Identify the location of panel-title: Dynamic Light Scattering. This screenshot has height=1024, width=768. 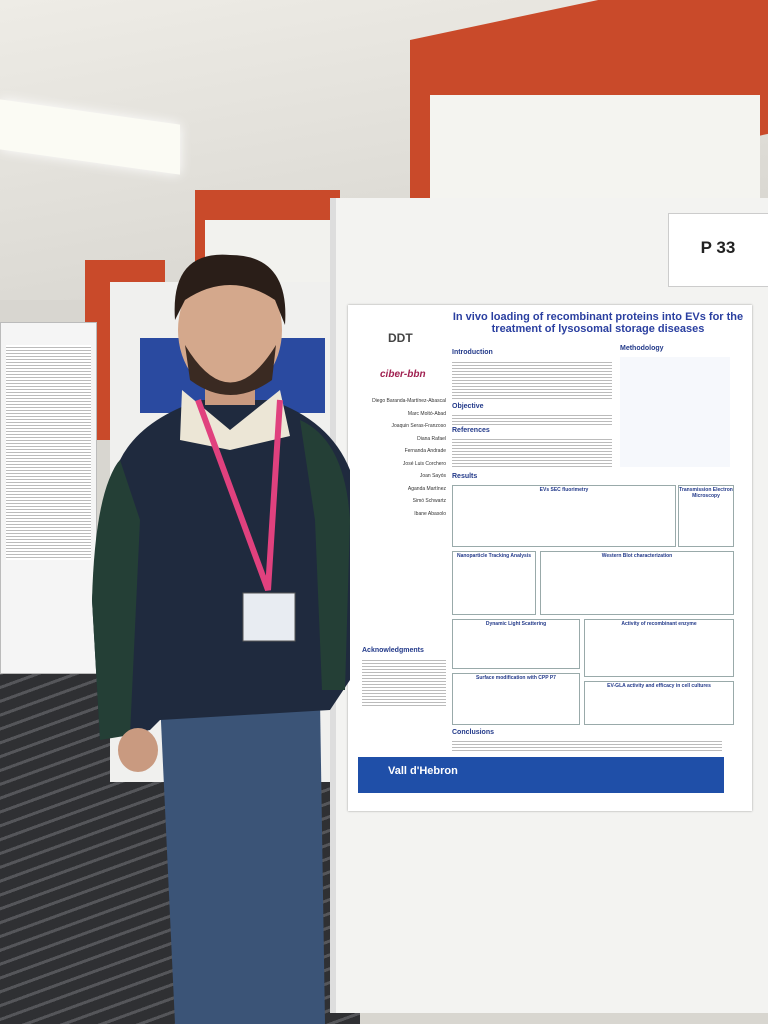
(516, 644).